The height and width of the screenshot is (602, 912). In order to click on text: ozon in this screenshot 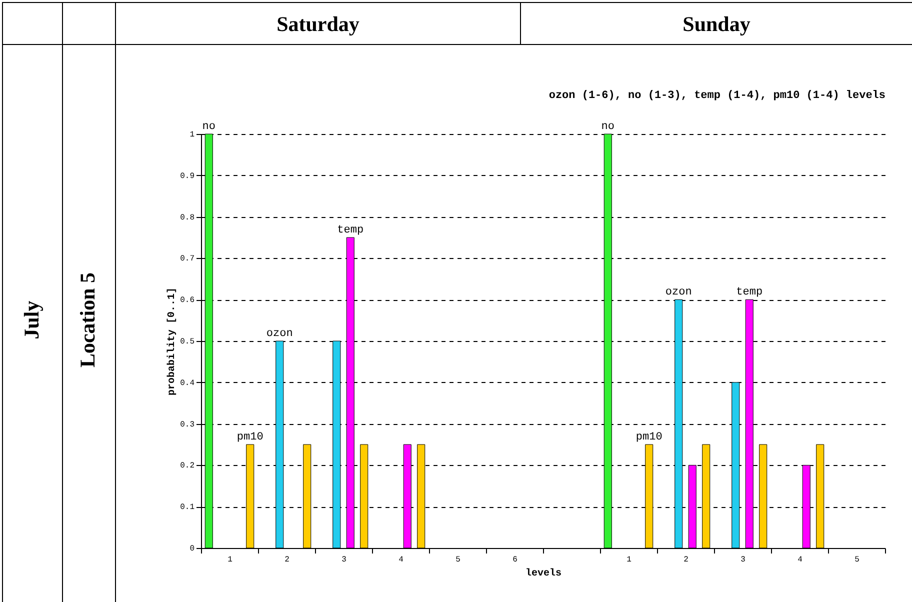, I will do `click(678, 292)`.